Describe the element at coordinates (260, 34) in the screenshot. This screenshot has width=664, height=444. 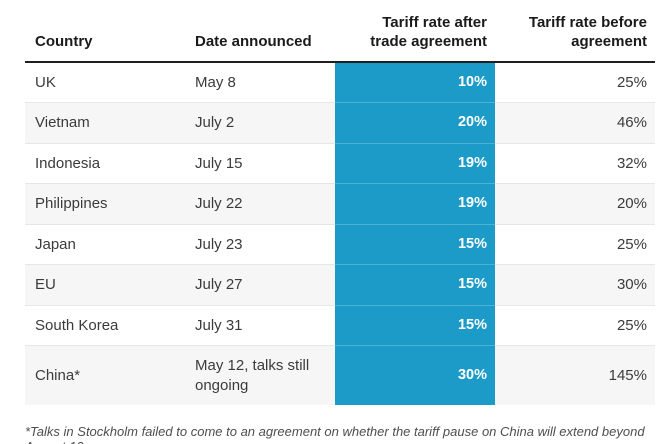
I see `column-header-date-announced: Date announced` at that location.